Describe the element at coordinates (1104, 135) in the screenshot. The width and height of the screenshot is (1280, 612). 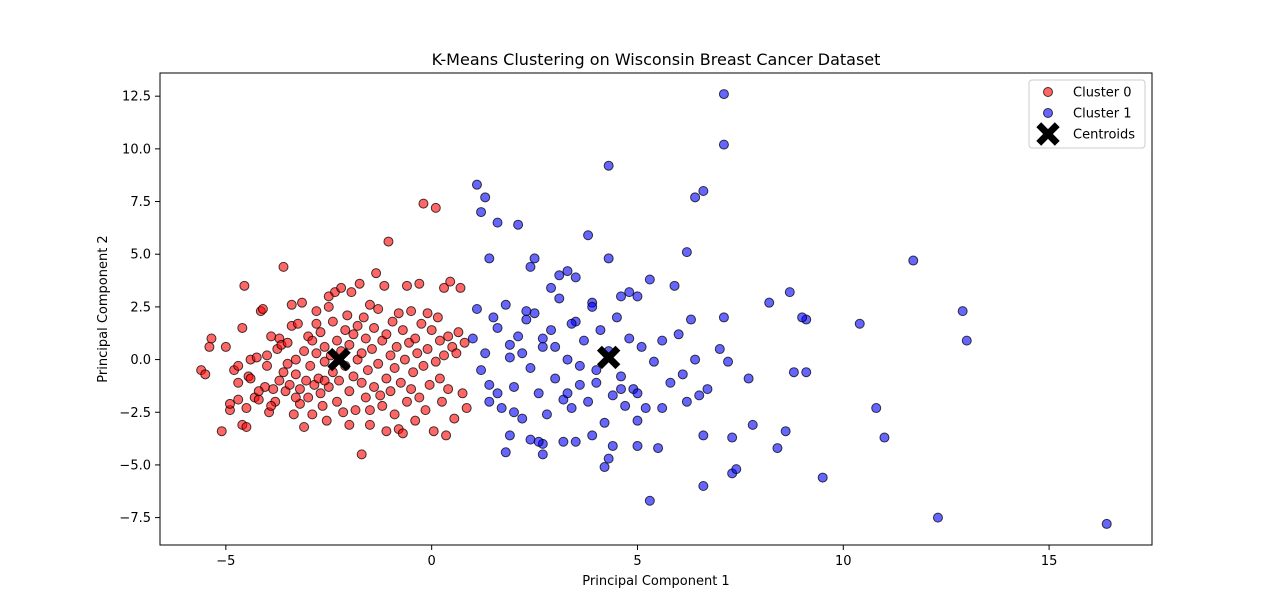
I see `legend-label: Centroids` at that location.